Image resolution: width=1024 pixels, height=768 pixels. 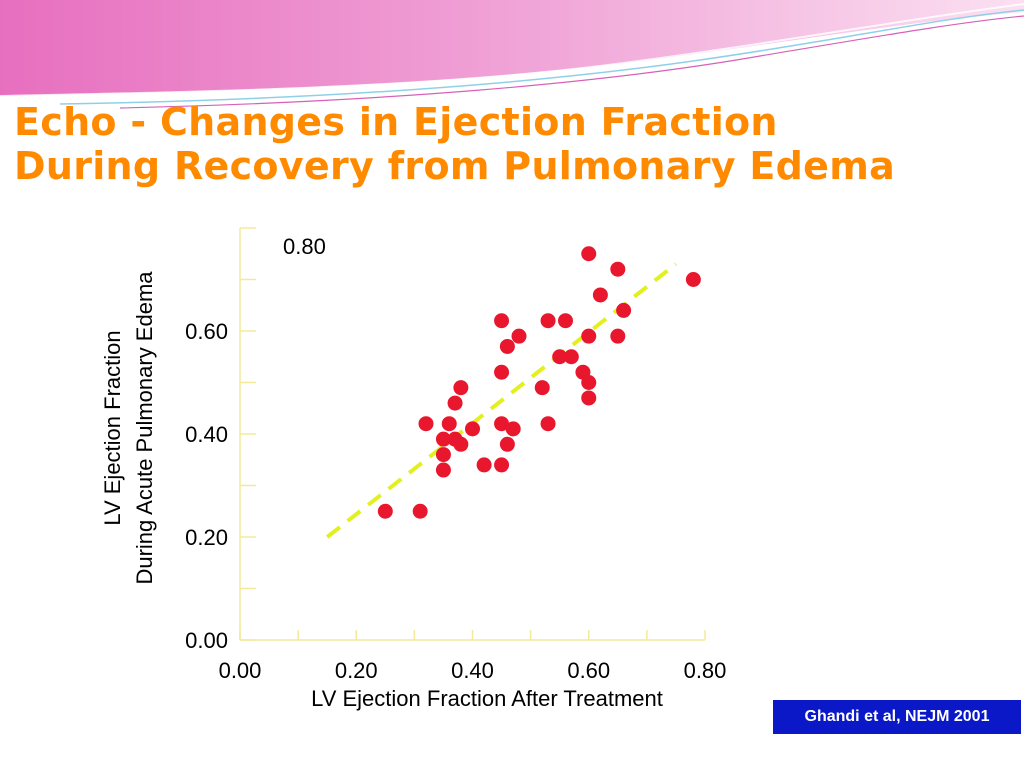 I want to click on y-tick-label: 0.20, so click(x=206, y=537).